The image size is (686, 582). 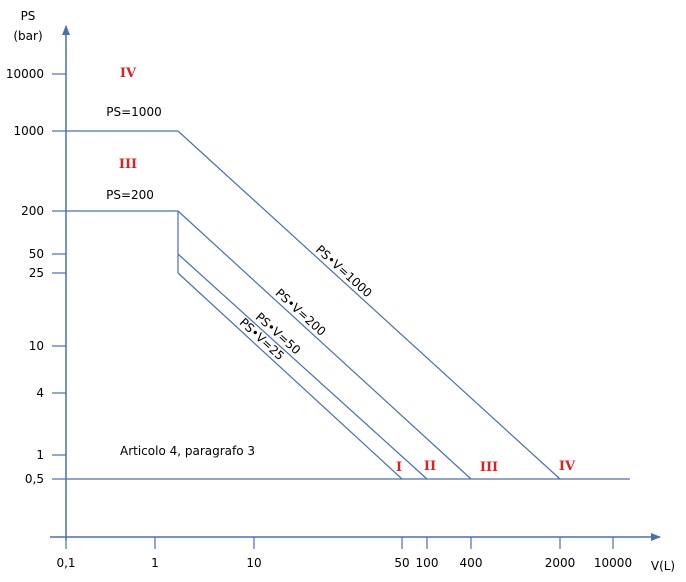 What do you see at coordinates (471, 563) in the screenshot?
I see `x-tick-label: 400` at bounding box center [471, 563].